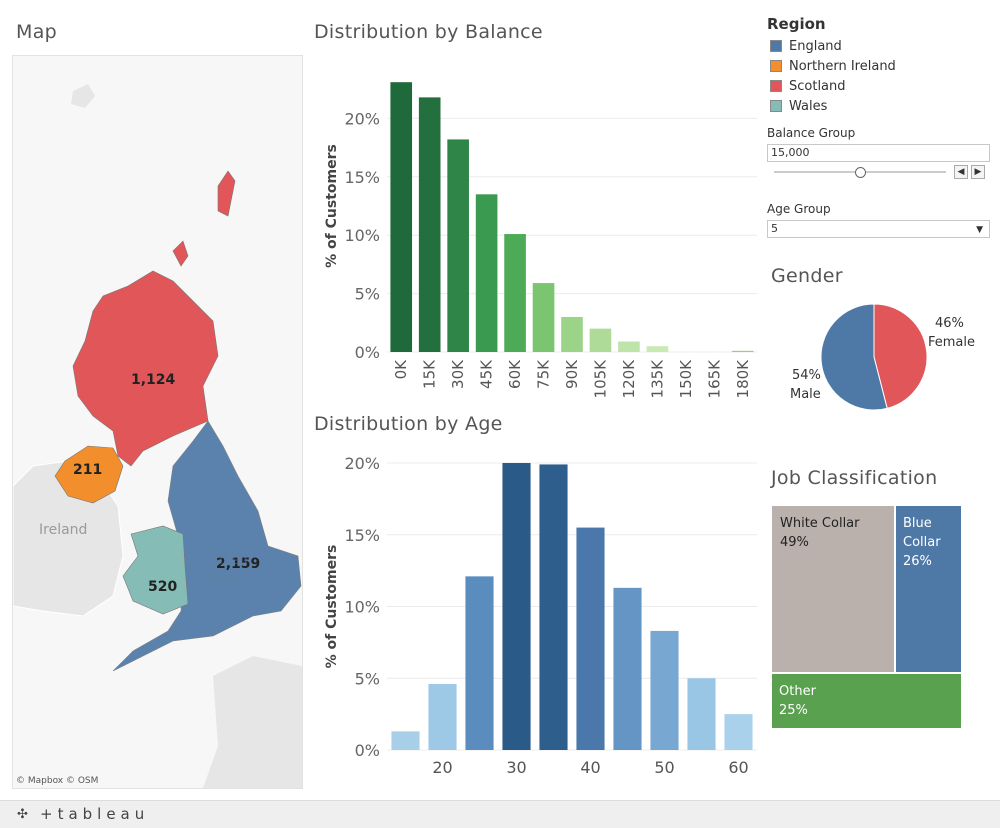  I want to click on legend-label: Scotland, so click(817, 86).